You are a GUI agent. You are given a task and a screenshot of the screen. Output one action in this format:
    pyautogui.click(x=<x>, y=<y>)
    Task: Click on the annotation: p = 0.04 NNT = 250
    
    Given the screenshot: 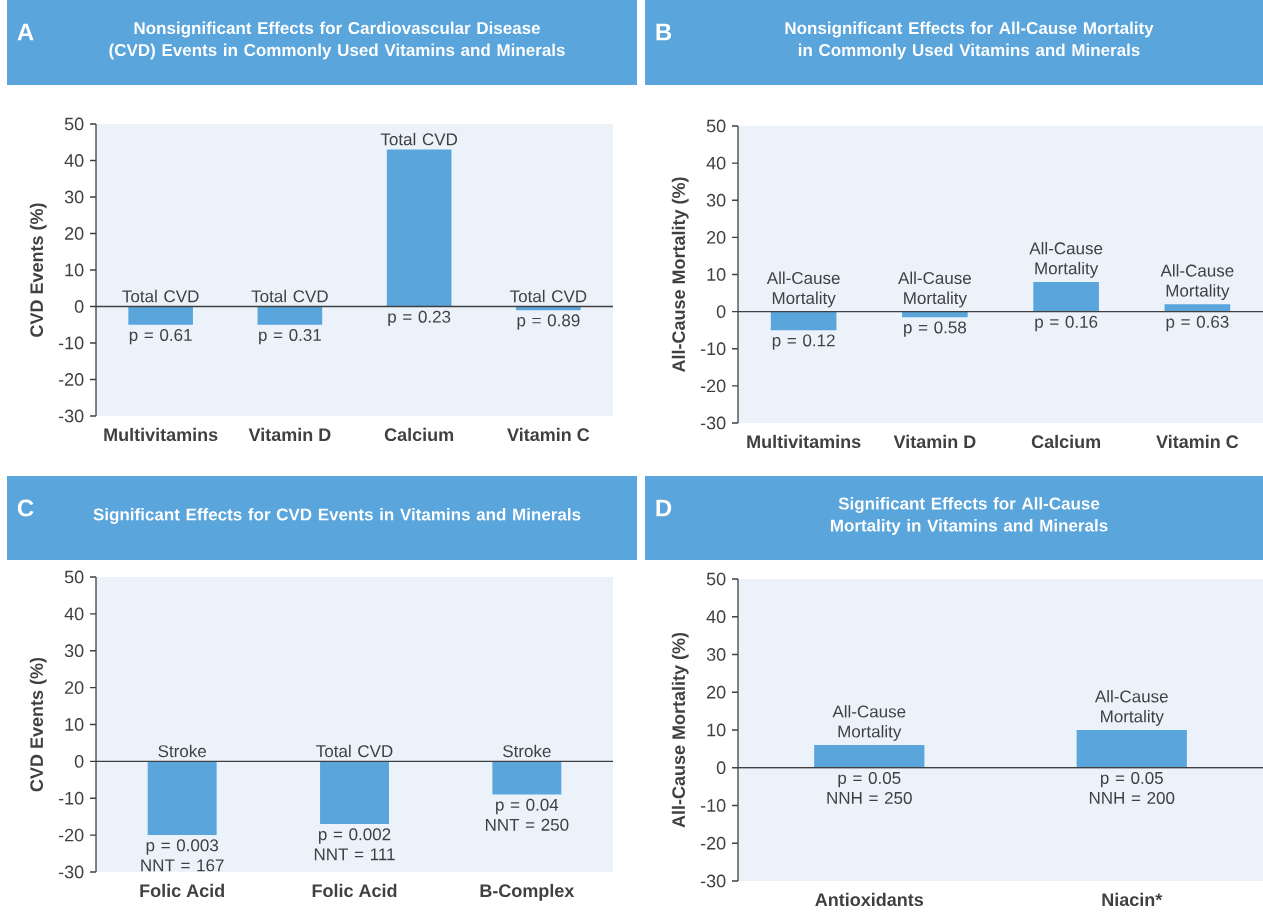 What is the action you would take?
    pyautogui.click(x=527, y=814)
    